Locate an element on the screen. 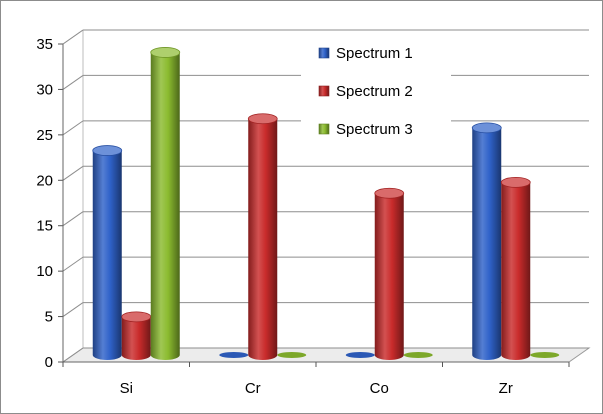 This screenshot has height=414, width=603. x-tick-label: Co is located at coordinates (379, 388).